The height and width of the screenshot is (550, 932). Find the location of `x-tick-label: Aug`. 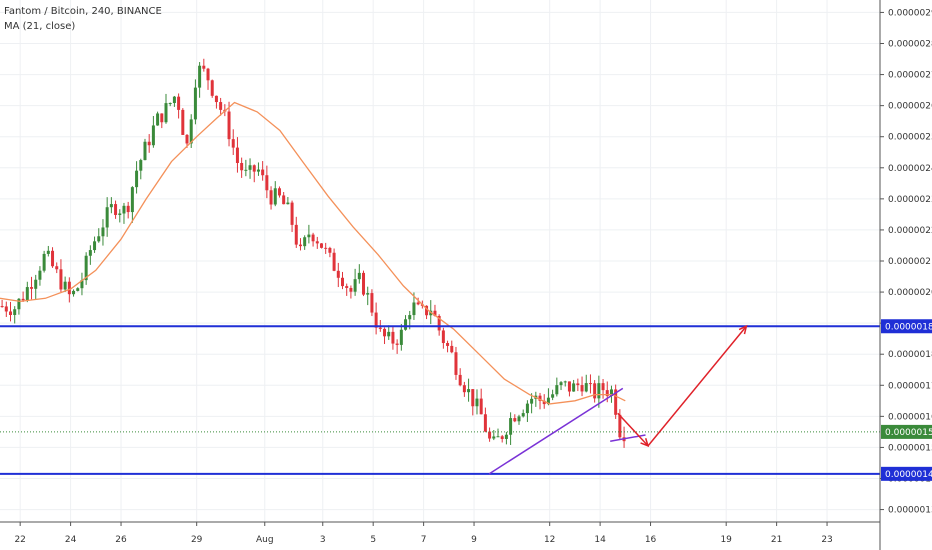

x-tick-label: Aug is located at coordinates (265, 540).